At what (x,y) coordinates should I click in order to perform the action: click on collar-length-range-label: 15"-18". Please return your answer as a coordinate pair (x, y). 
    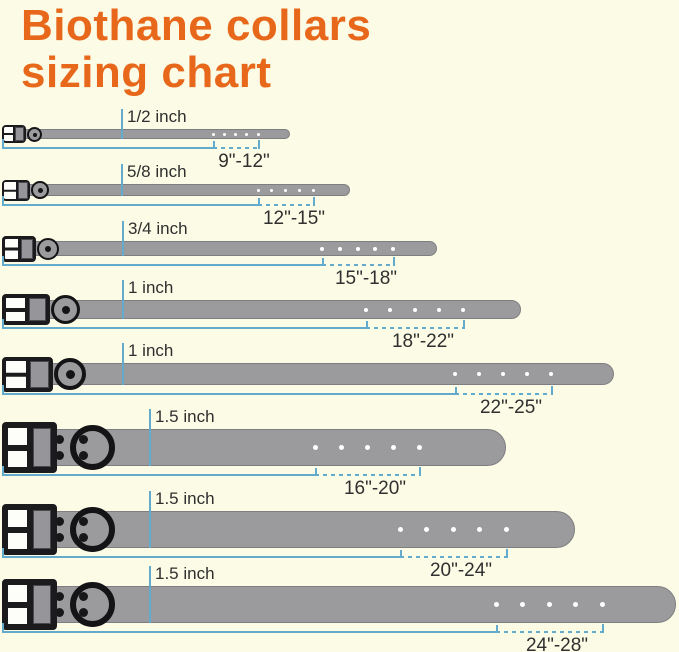
    Looking at the image, I should click on (366, 278).